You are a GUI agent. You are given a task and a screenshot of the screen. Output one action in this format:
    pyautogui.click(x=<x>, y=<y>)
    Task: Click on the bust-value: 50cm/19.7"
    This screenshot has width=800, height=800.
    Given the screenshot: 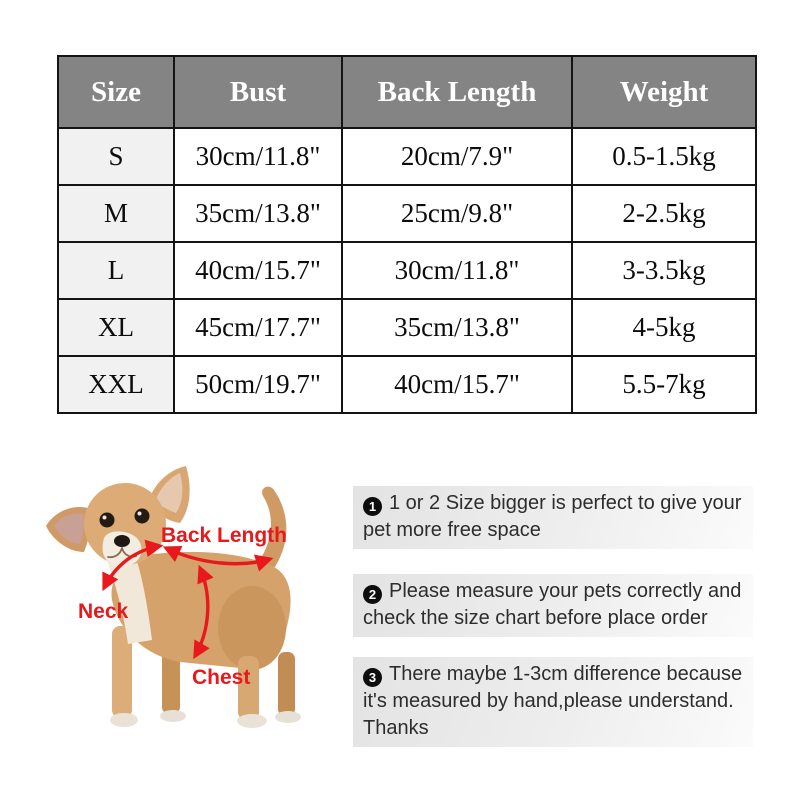 What is the action you would take?
    pyautogui.click(x=258, y=384)
    